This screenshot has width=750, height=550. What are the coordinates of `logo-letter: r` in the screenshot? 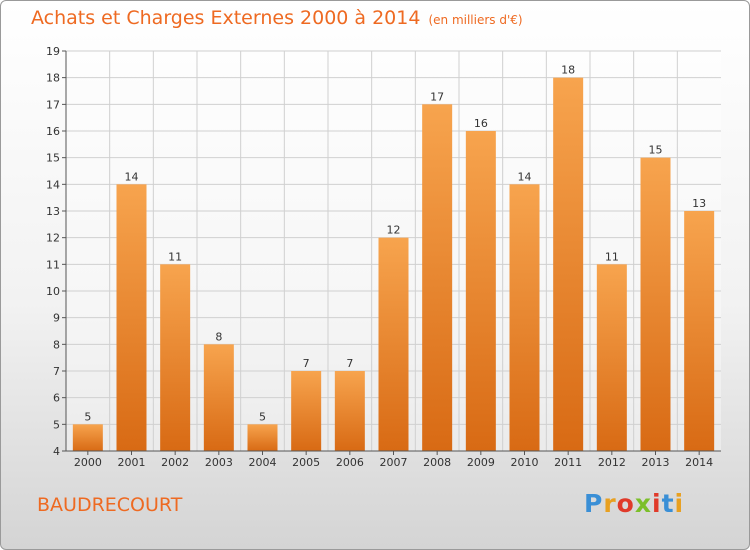 It's located at (610, 503).